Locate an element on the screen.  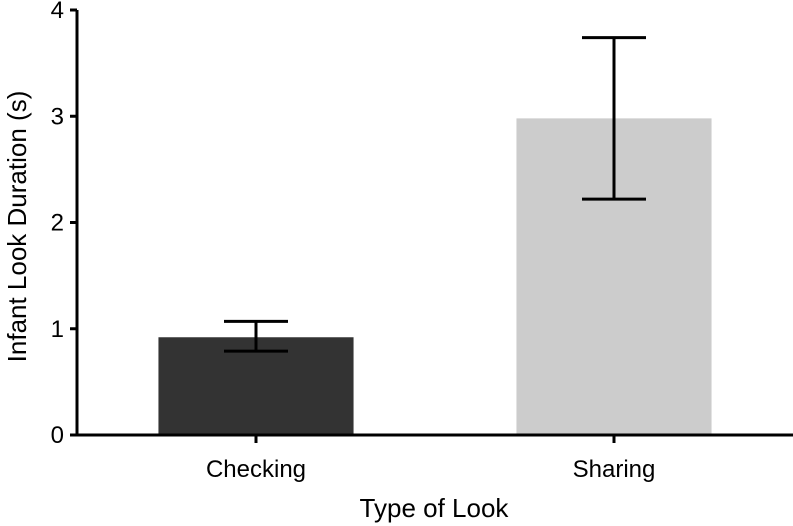
y-tick-label: 2 is located at coordinates (57, 223).